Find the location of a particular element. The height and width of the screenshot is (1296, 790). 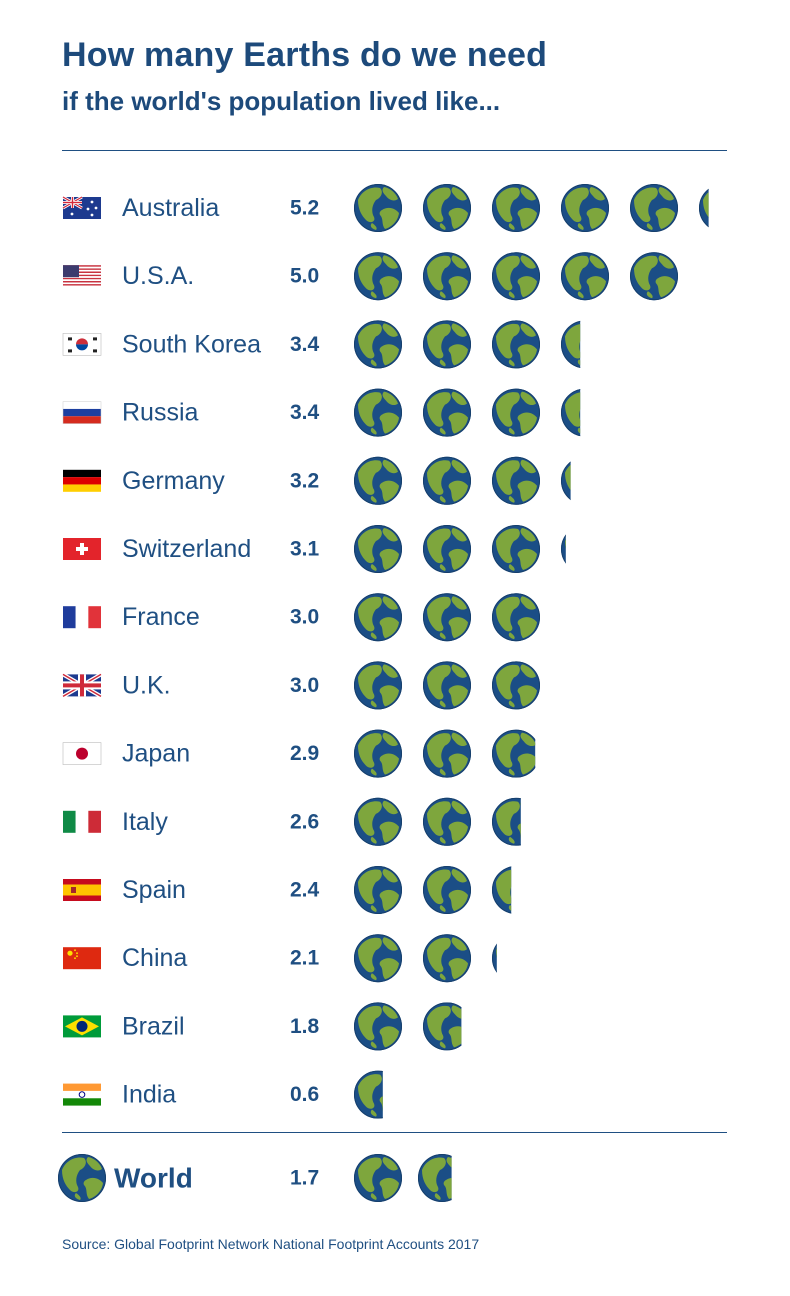

value-label: 3.2 is located at coordinates (304, 480).